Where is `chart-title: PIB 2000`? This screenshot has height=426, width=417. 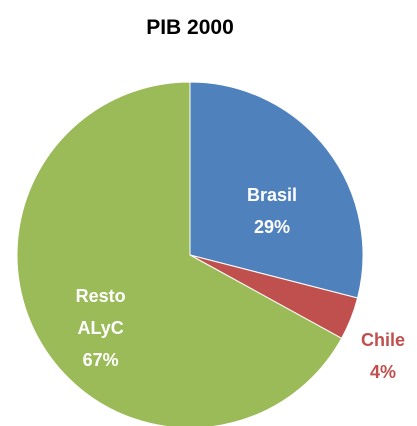
chart-title: PIB 2000 is located at coordinates (190, 27).